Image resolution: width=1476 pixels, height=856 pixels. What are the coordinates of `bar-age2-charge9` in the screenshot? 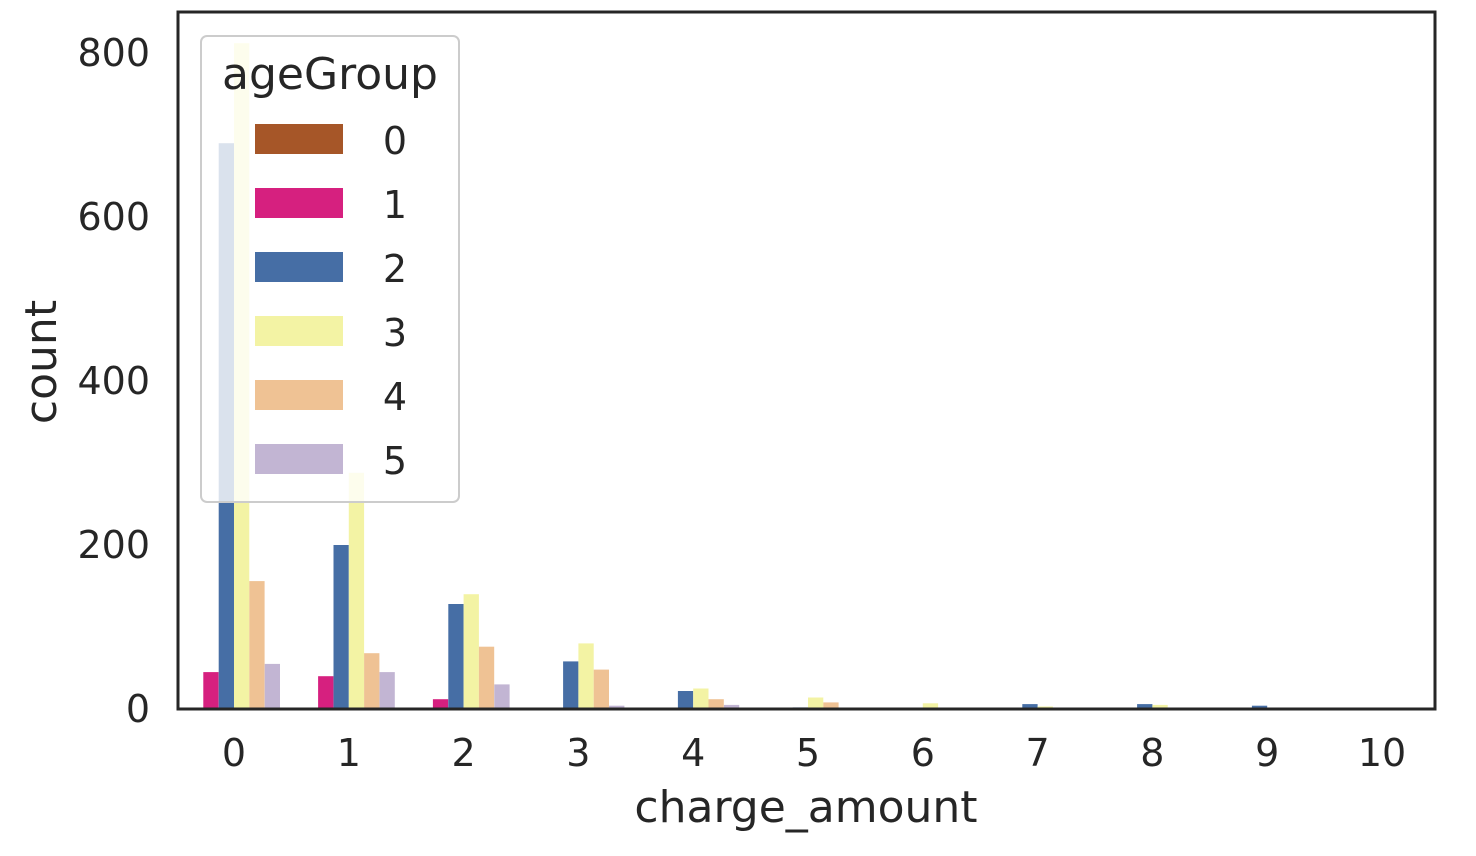 It's located at (1259, 707).